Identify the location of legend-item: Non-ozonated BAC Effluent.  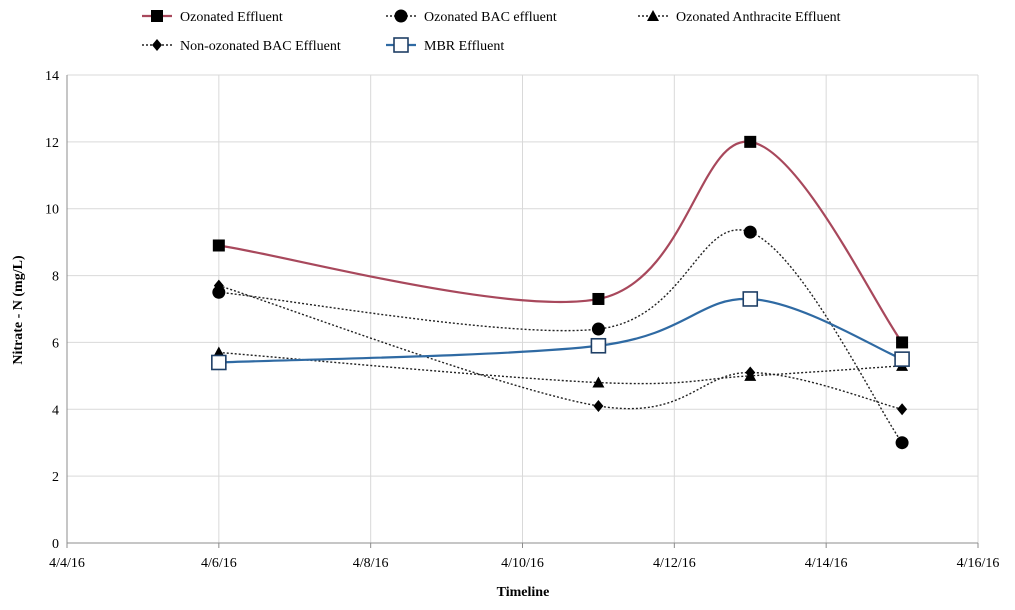
(241, 46).